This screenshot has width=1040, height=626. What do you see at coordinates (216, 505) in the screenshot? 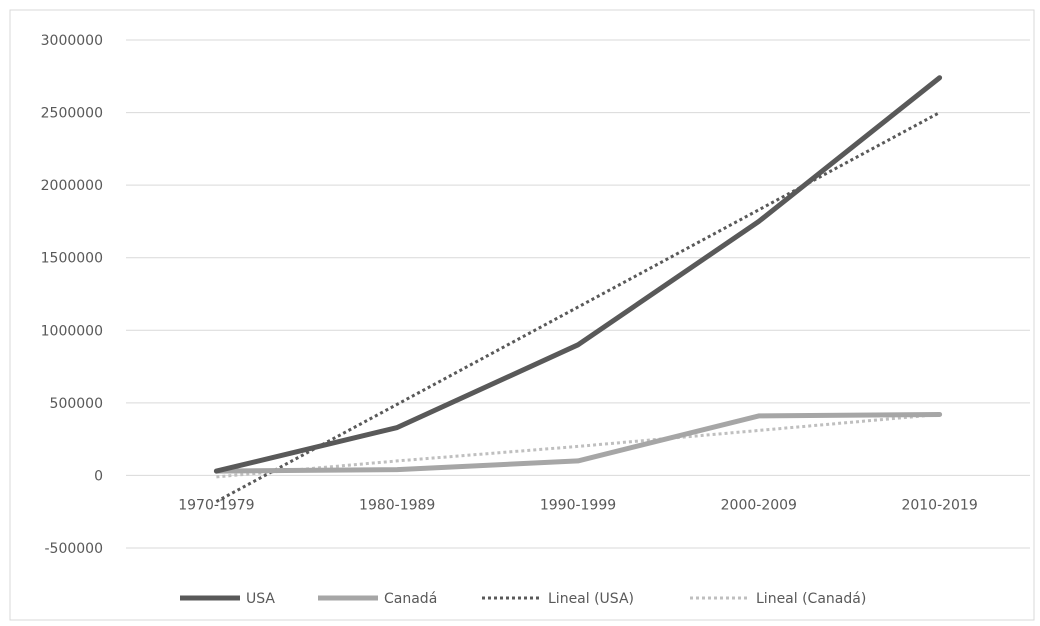
I see `x-tick-label: 1970-1979` at bounding box center [216, 505].